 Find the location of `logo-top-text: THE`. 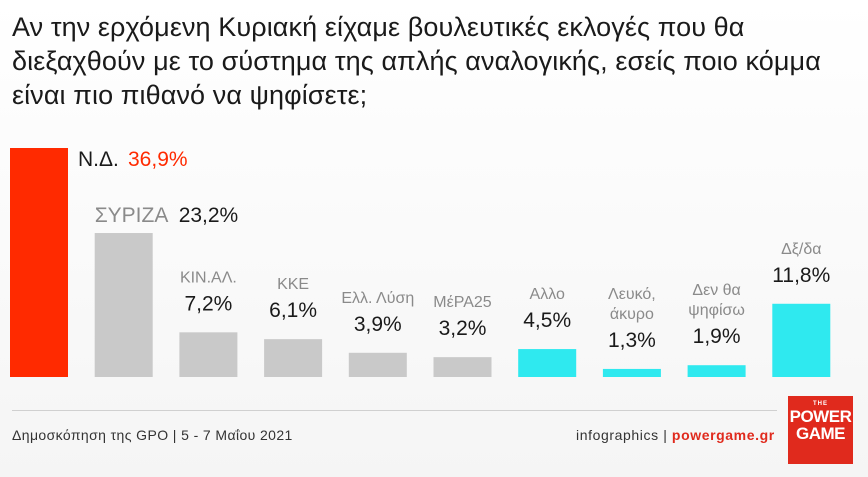

logo-top-text: THE is located at coordinates (820, 404).